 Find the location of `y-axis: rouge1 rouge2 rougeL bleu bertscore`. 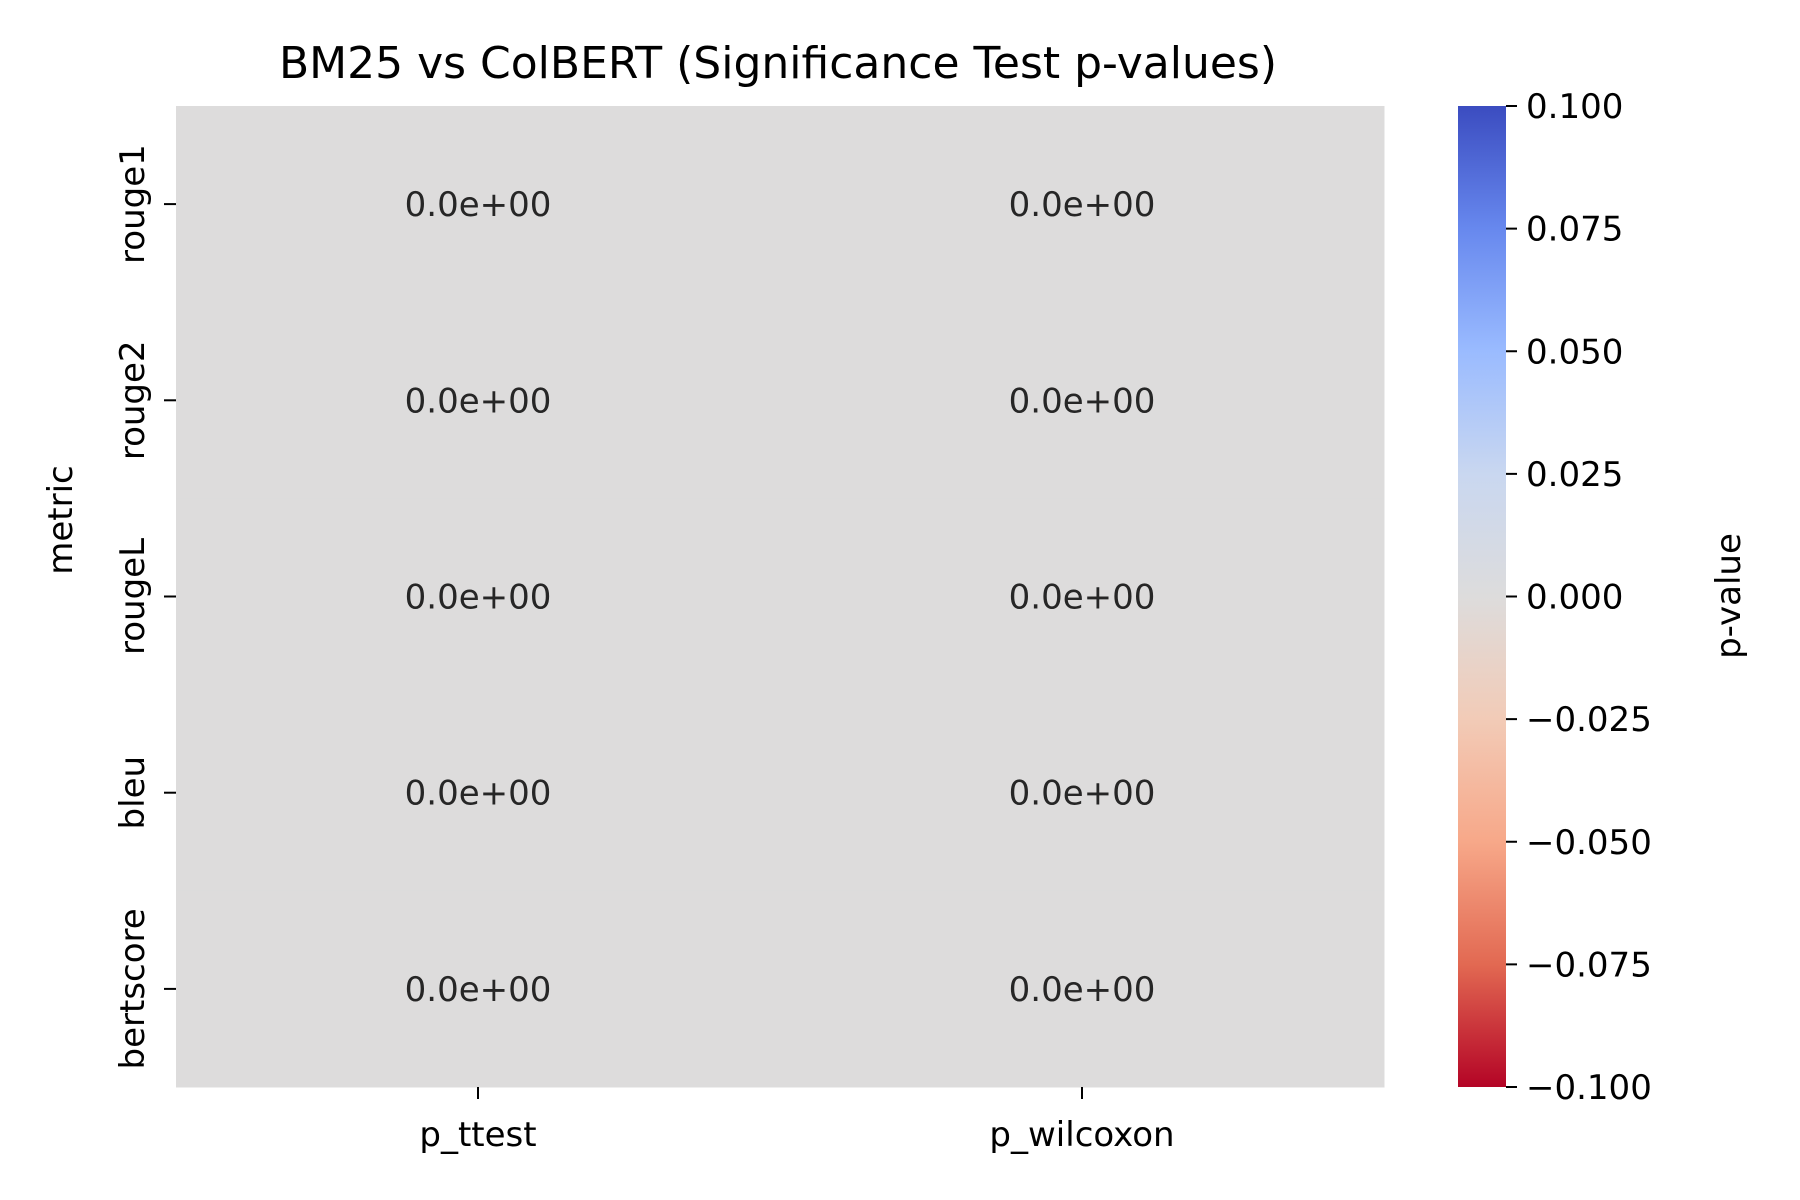

y-axis: rouge1 rouge2 rougeL bleu bertscore is located at coordinates (144, 606).